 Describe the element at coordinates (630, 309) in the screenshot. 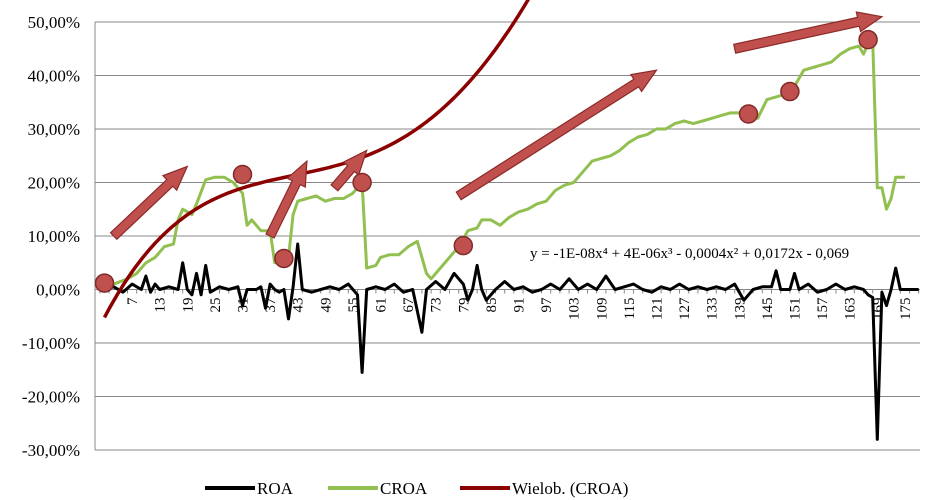

I see `x-tick-label: 115` at that location.